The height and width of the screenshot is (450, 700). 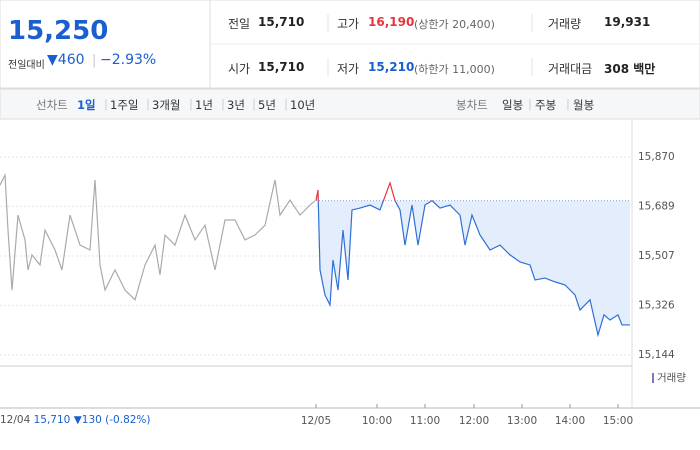 What do you see at coordinates (348, 69) in the screenshot?
I see `stat-label: 저가` at bounding box center [348, 69].